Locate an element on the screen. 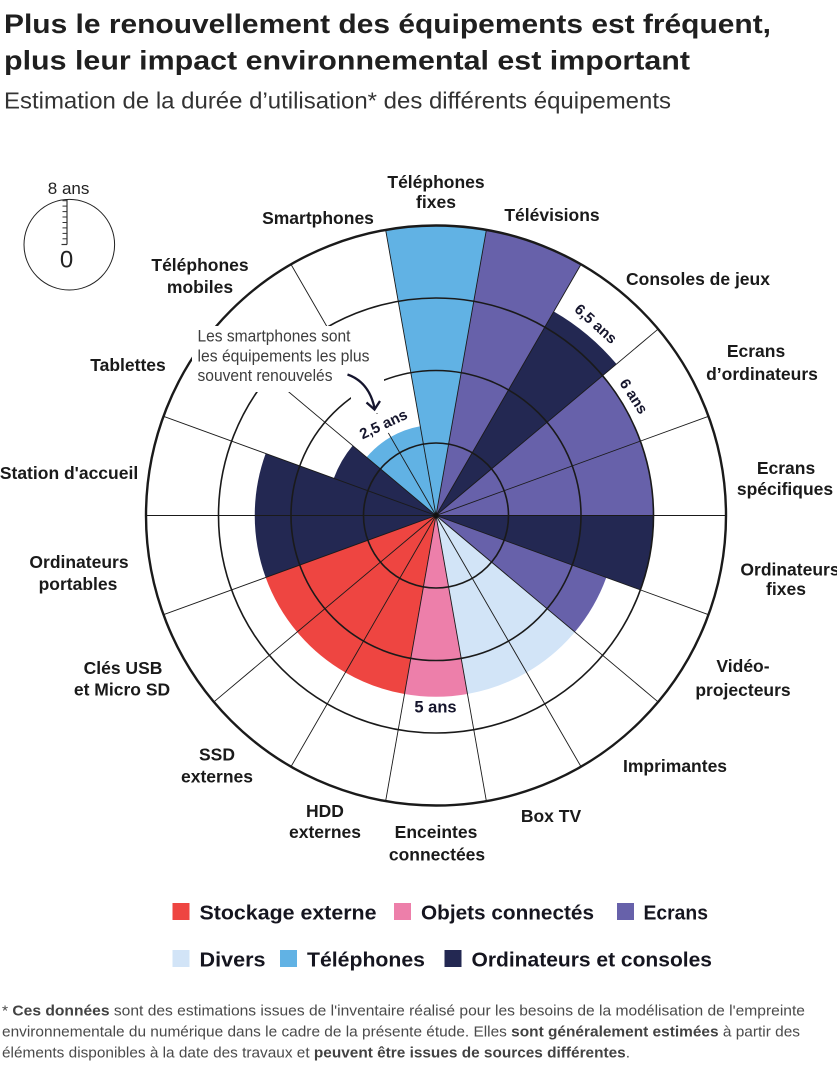 The height and width of the screenshot is (1065, 837). svg-text: portables is located at coordinates (78, 584).